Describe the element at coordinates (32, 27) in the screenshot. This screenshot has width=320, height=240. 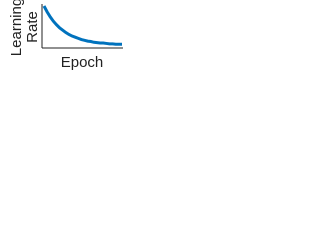
I see `y-axis-label: Rate` at that location.